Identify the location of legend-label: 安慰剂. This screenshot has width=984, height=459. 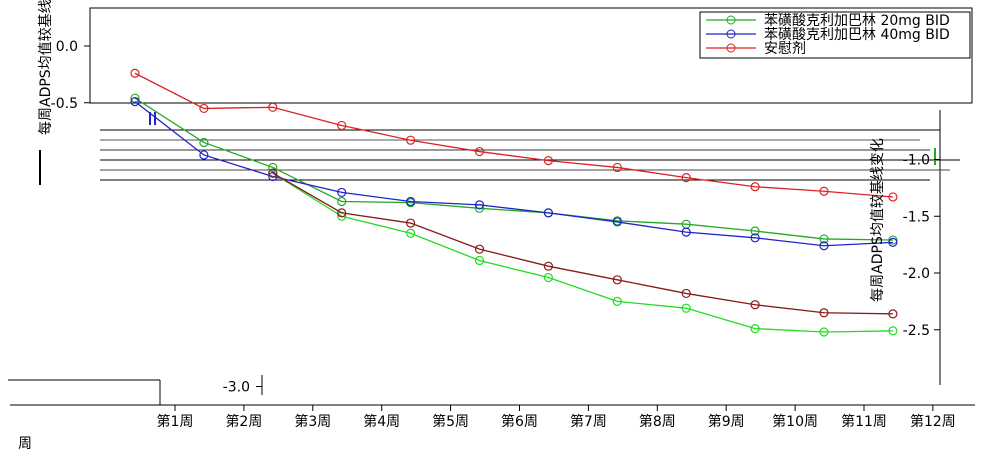
(785, 48).